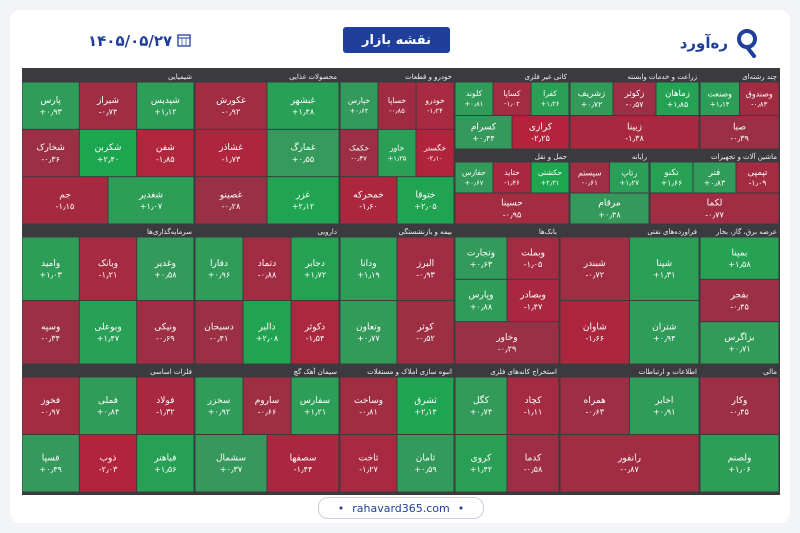 The image size is (800, 533). Describe the element at coordinates (359, 147) in the screenshot. I see `stock-name: خکمک` at that location.